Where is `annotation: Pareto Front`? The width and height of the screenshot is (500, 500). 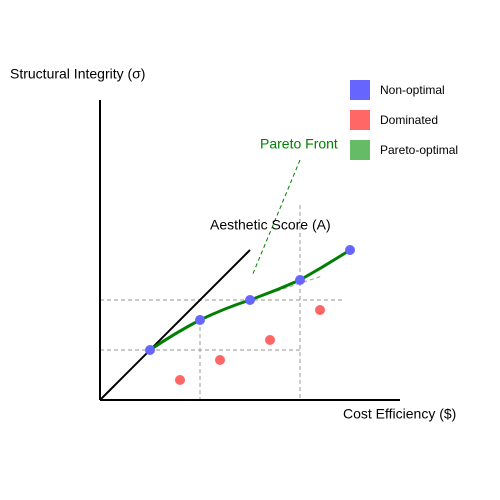 annotation: Pareto Front is located at coordinates (299, 144).